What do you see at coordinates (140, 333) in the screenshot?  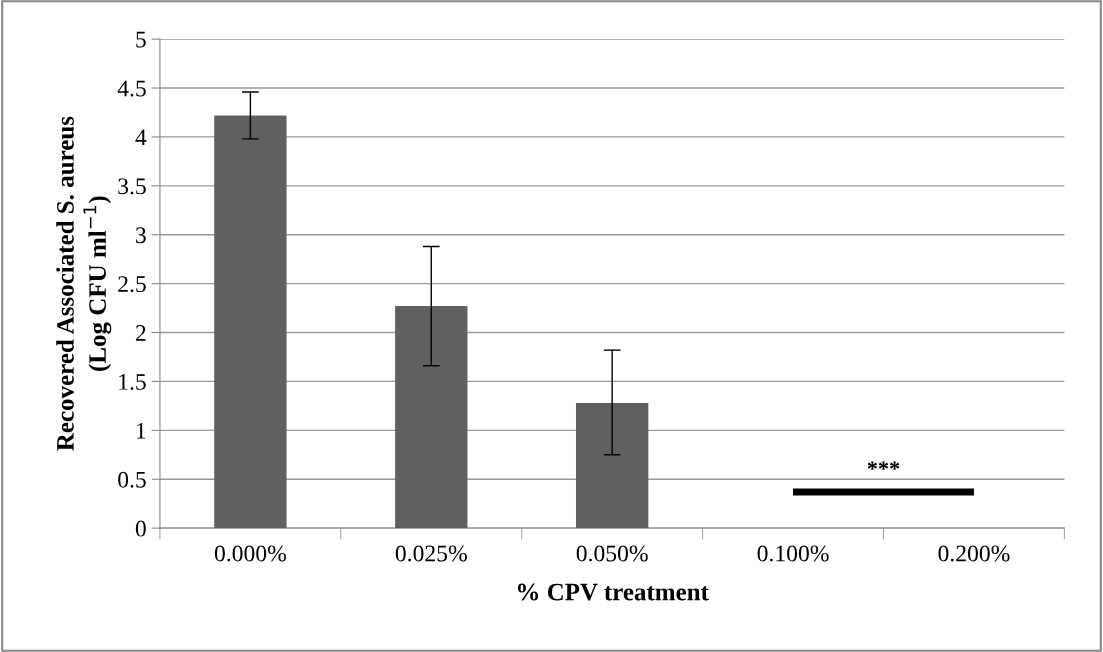 I see `y-tick-label: 2` at bounding box center [140, 333].